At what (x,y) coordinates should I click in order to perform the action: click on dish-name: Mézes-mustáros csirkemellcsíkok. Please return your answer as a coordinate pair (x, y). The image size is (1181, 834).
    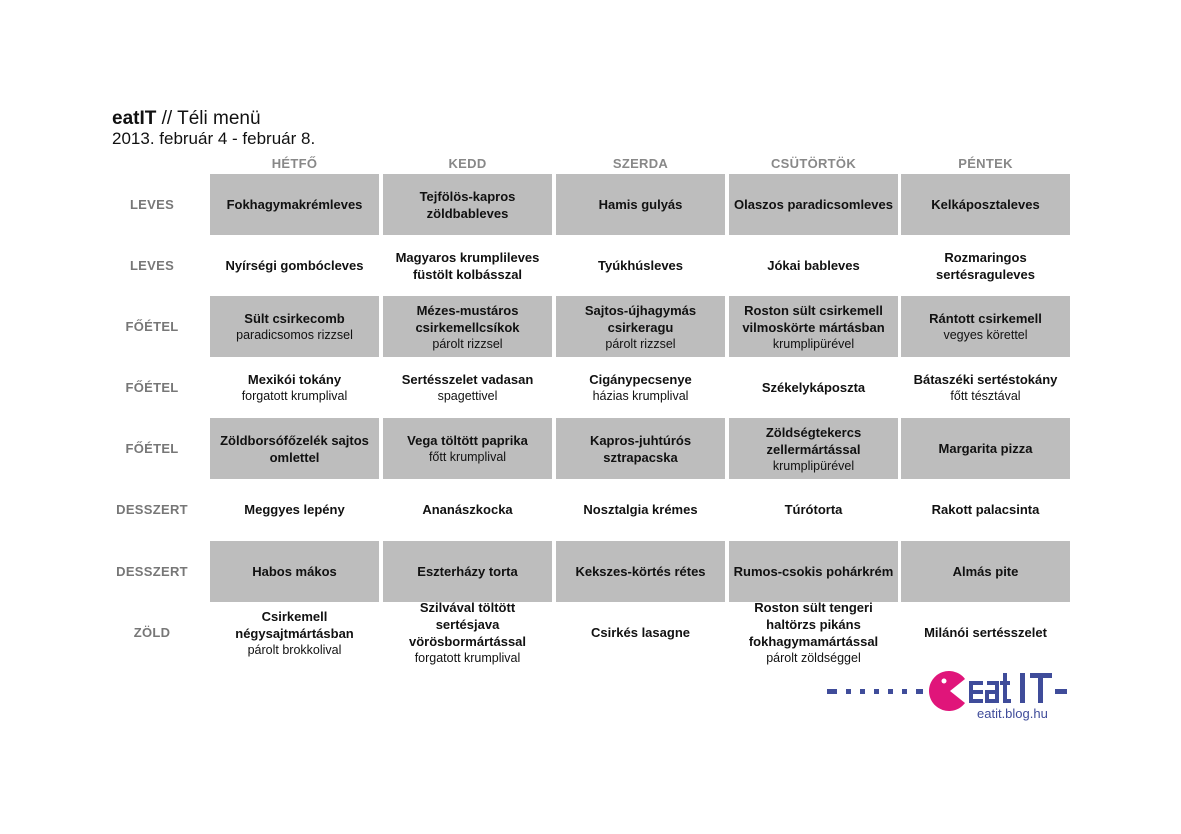
    Looking at the image, I should click on (467, 318).